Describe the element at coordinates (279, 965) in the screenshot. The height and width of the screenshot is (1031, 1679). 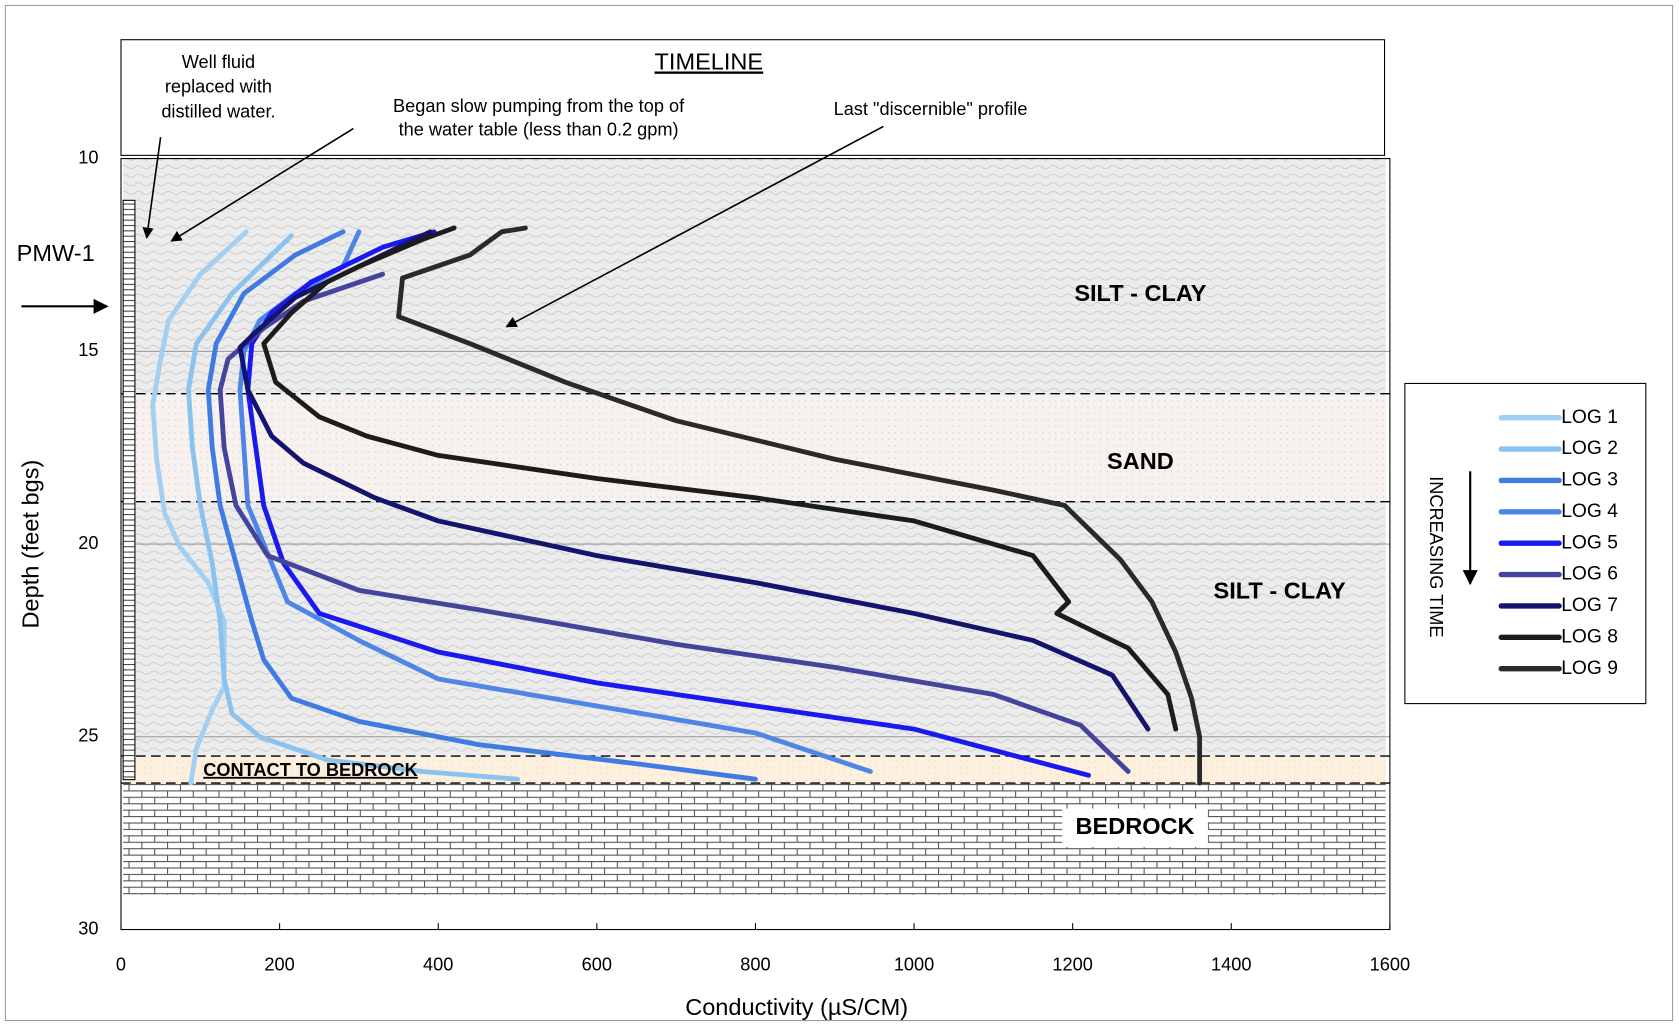
I see `x-tick-label: 200` at that location.